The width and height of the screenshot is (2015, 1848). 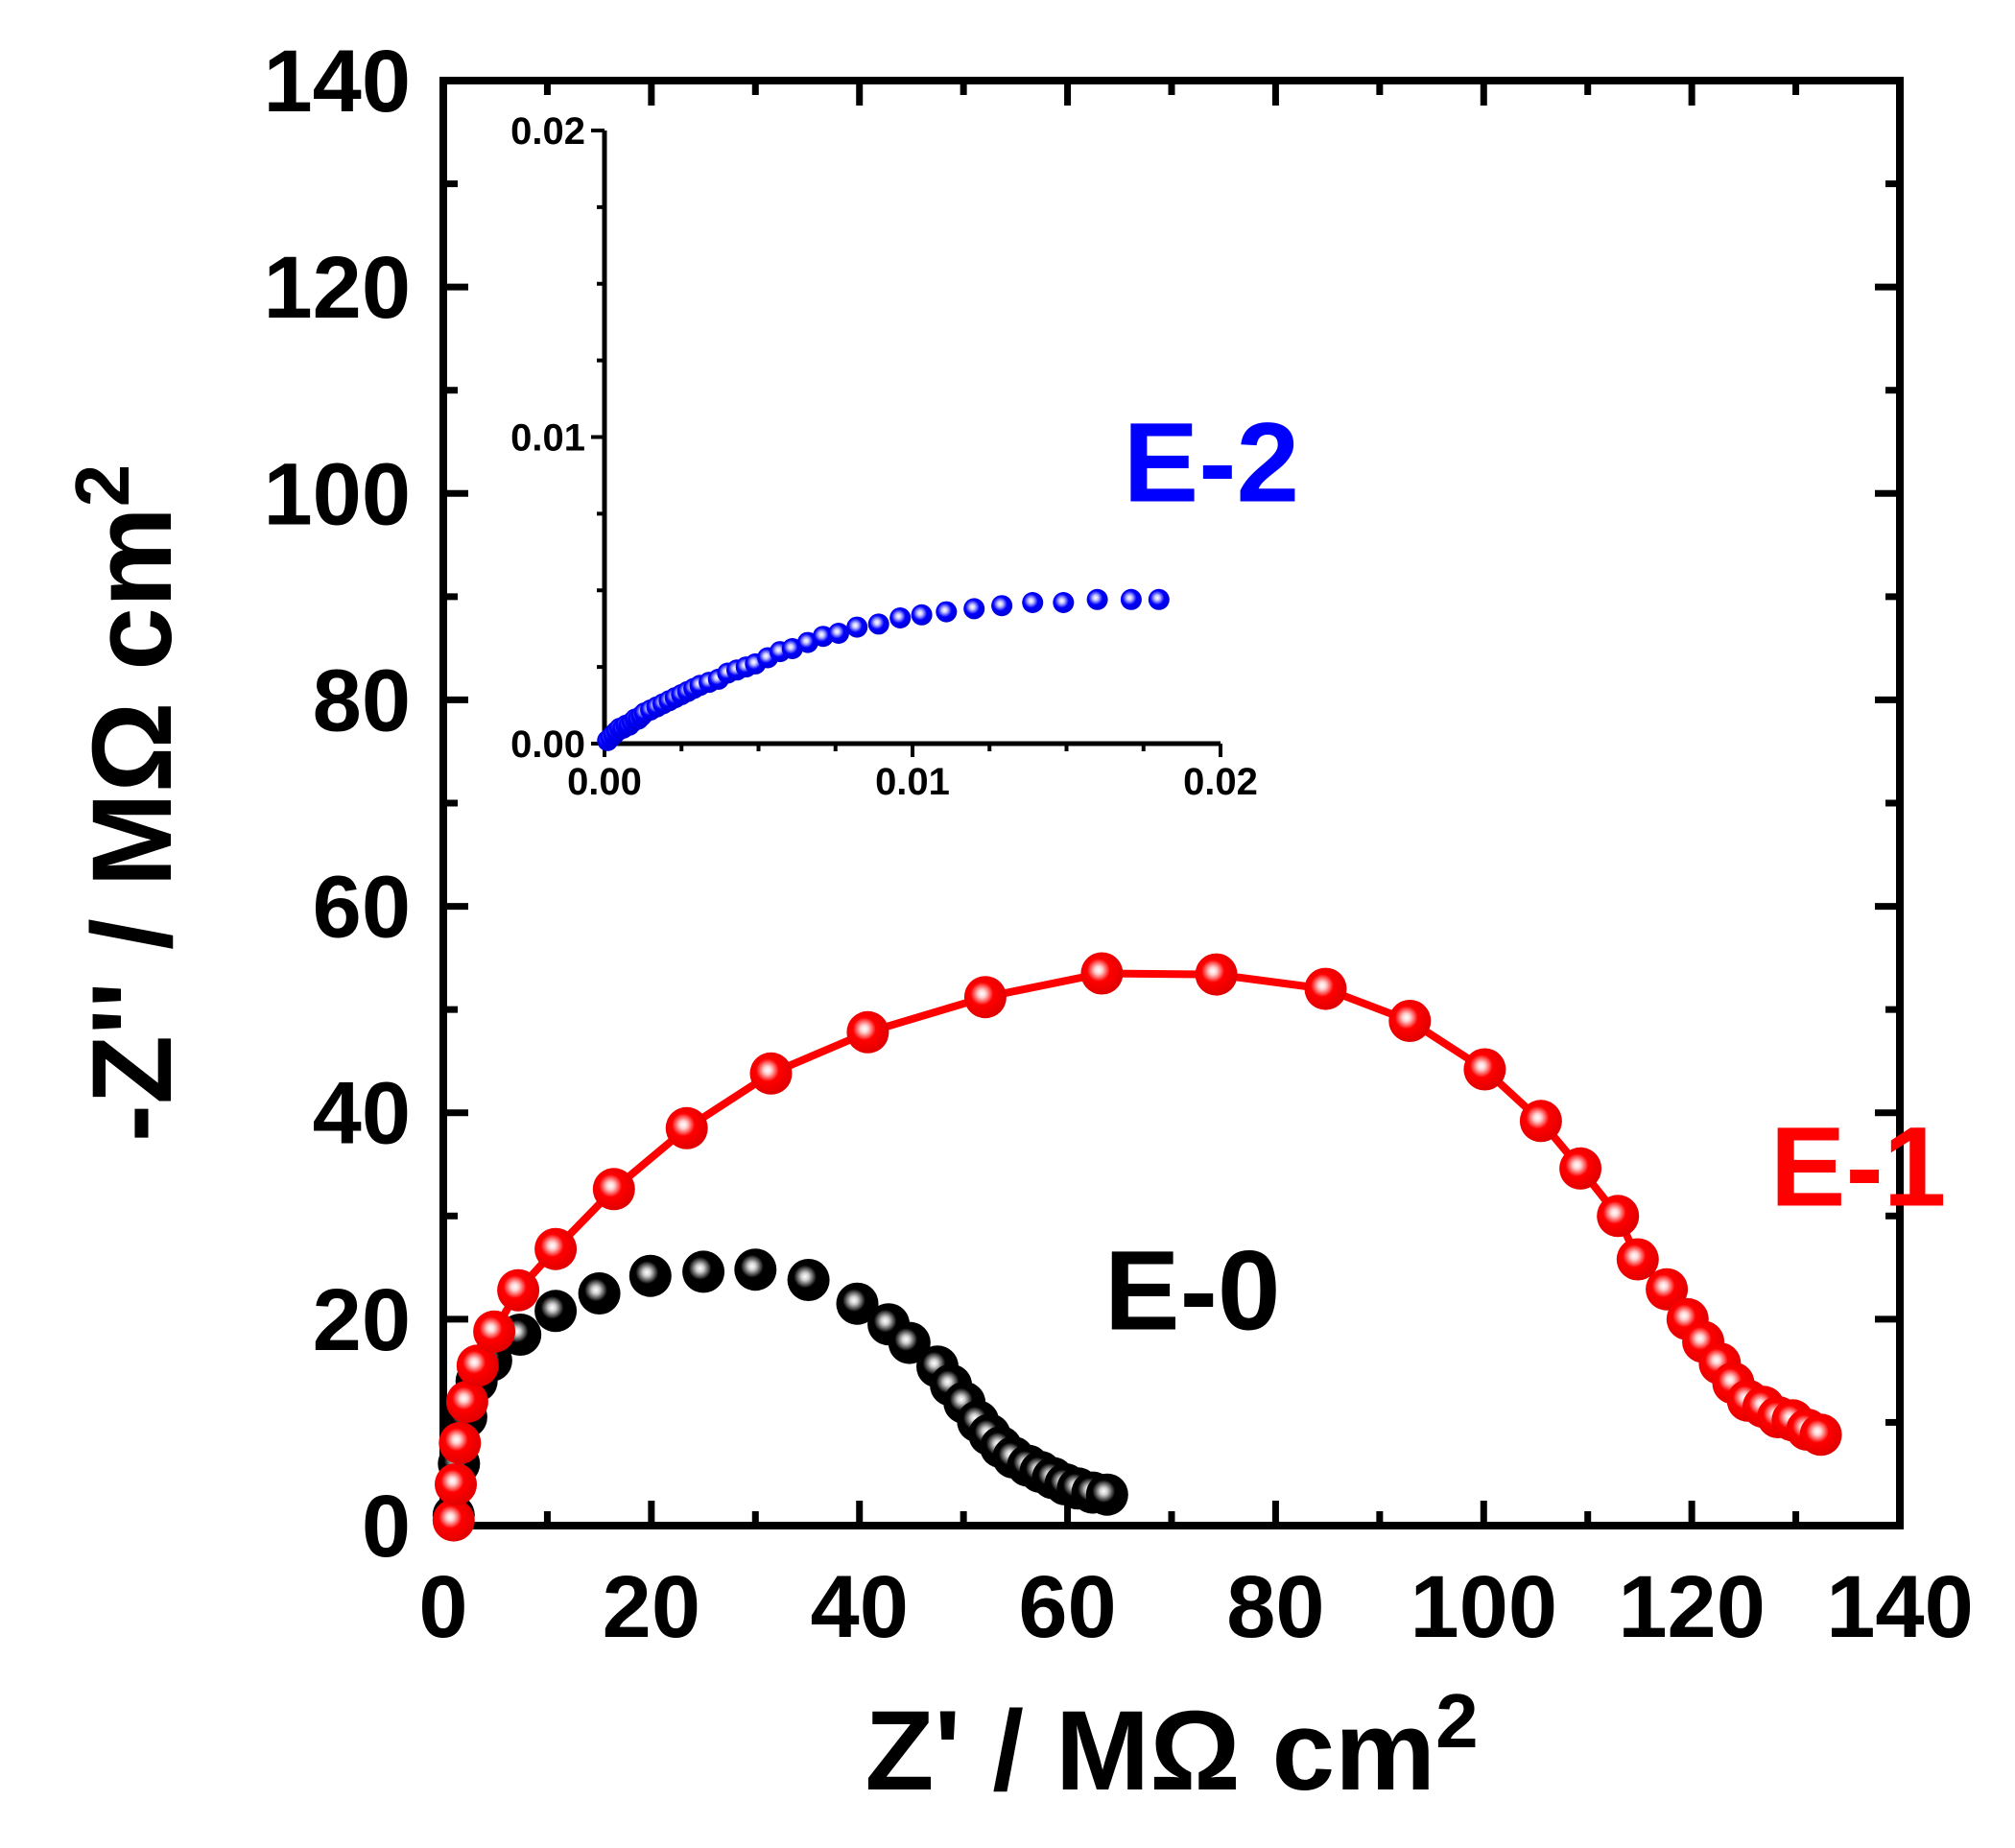 What do you see at coordinates (362, 1320) in the screenshot?
I see `y-tick-label: 20` at bounding box center [362, 1320].